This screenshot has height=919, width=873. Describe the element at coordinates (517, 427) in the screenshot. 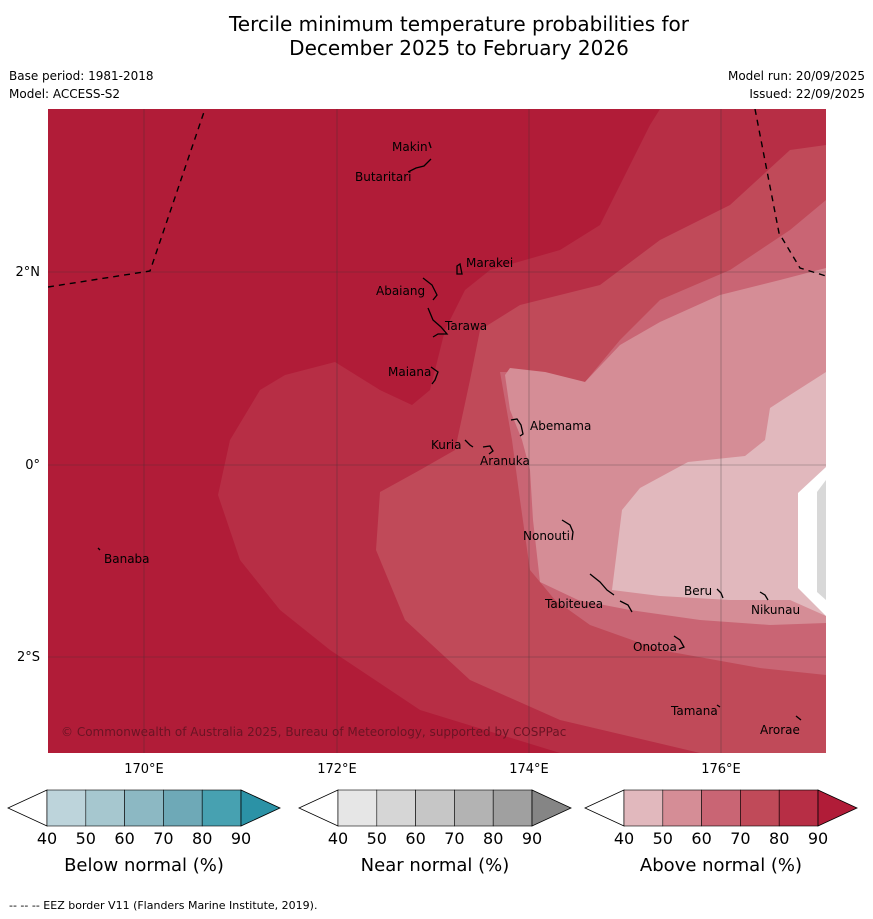

I see `island-abemama` at that location.